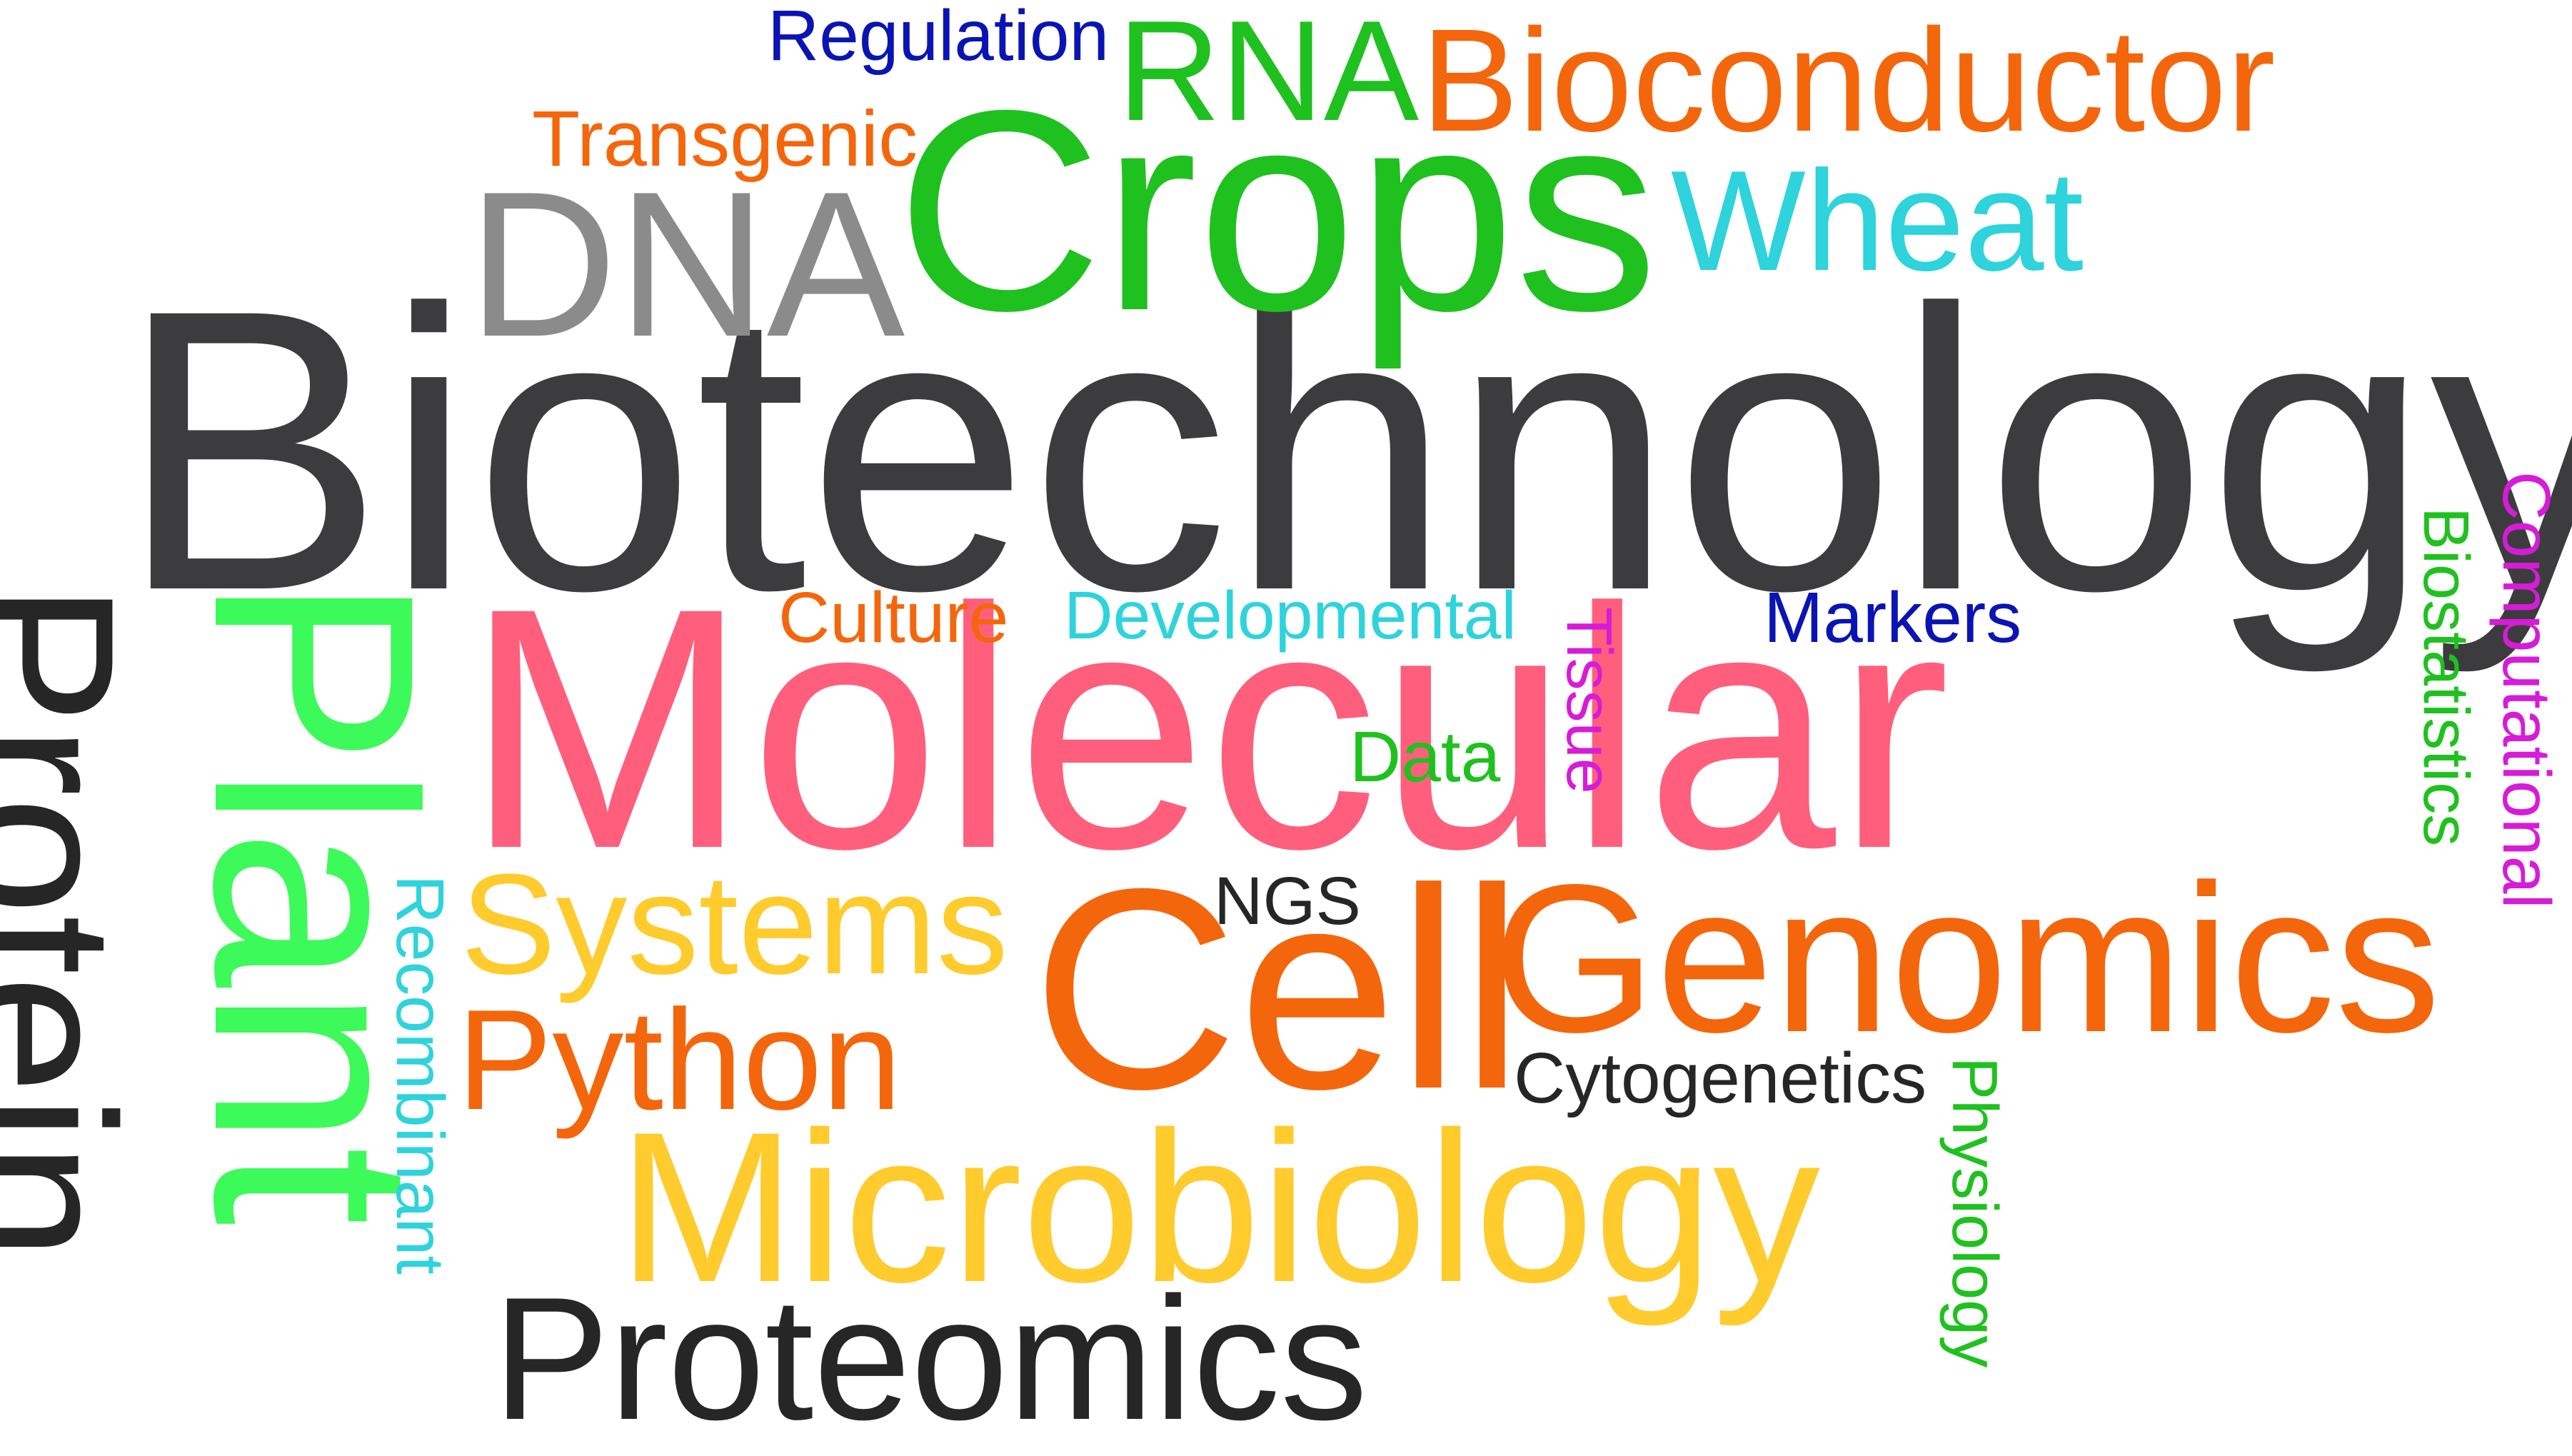  Describe the element at coordinates (2445, 677) in the screenshot. I see `word-biostatistics: Biostatistics` at that location.